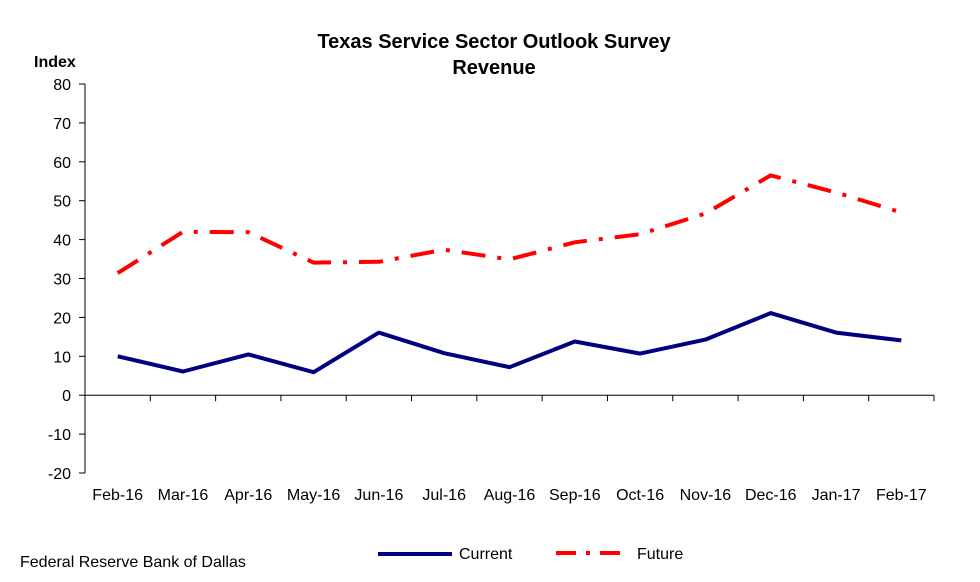 The height and width of the screenshot is (582, 980). I want to click on x-tick-label: Apr-16, so click(248, 495).